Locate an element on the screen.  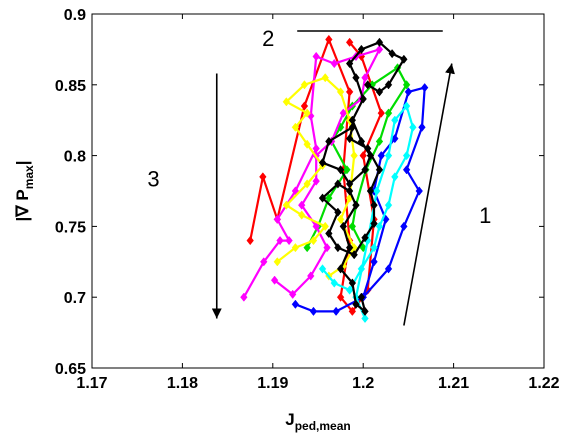
annotation-2: 2 is located at coordinates (352, 38).